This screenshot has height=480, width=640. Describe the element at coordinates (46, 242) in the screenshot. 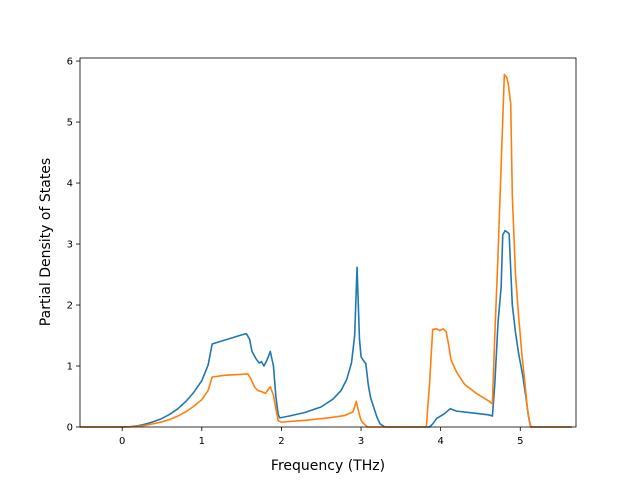

I see `y-axis-label: Partial Density of States` at that location.